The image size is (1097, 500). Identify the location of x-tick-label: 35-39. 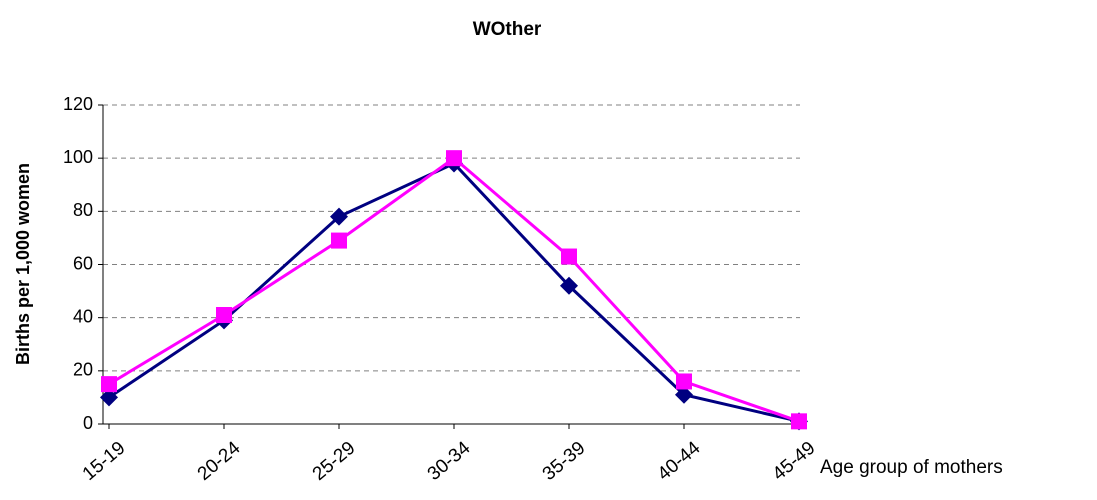
(564, 461).